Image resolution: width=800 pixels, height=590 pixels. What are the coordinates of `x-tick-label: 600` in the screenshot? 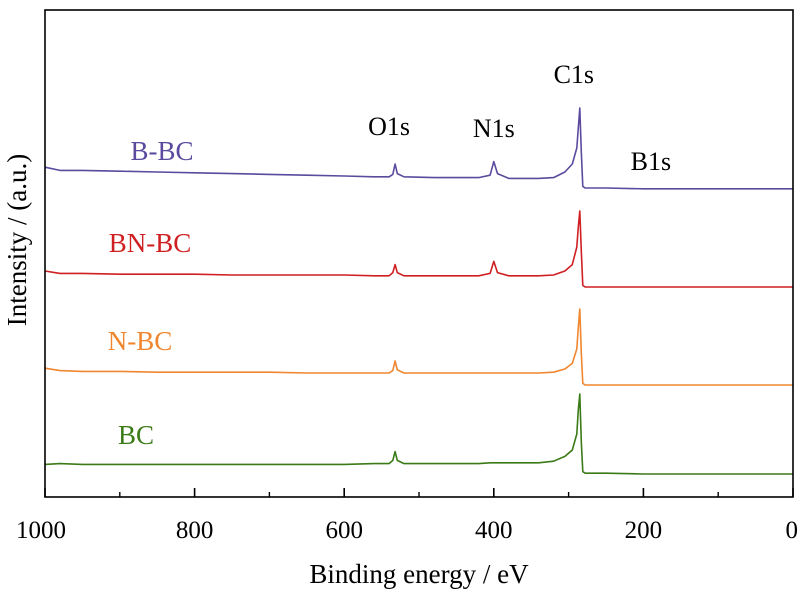 It's located at (344, 530).